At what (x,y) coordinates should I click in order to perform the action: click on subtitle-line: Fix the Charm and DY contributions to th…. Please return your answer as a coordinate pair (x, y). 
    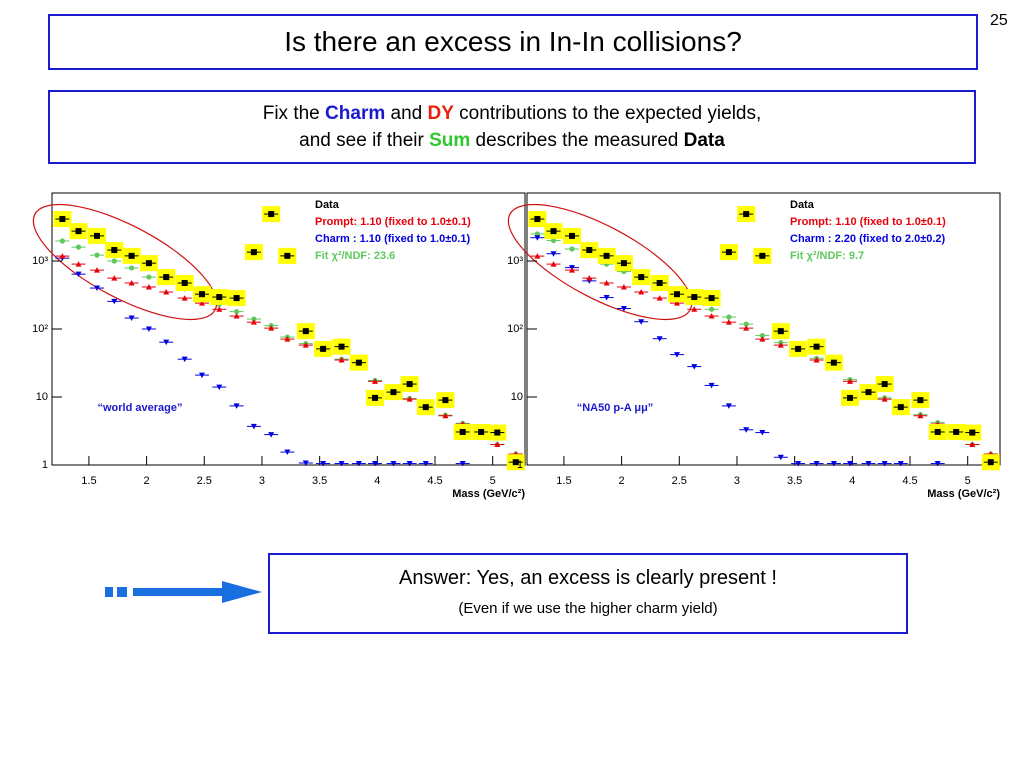
    Looking at the image, I should click on (512, 113).